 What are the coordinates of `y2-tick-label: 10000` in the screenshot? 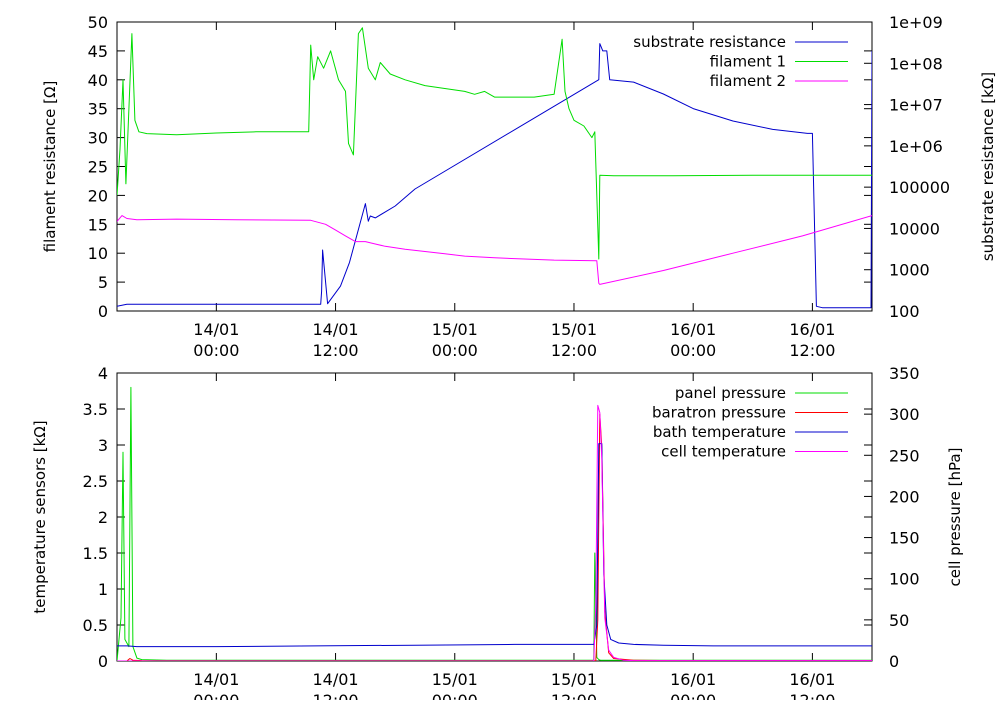 It's located at (914, 228).